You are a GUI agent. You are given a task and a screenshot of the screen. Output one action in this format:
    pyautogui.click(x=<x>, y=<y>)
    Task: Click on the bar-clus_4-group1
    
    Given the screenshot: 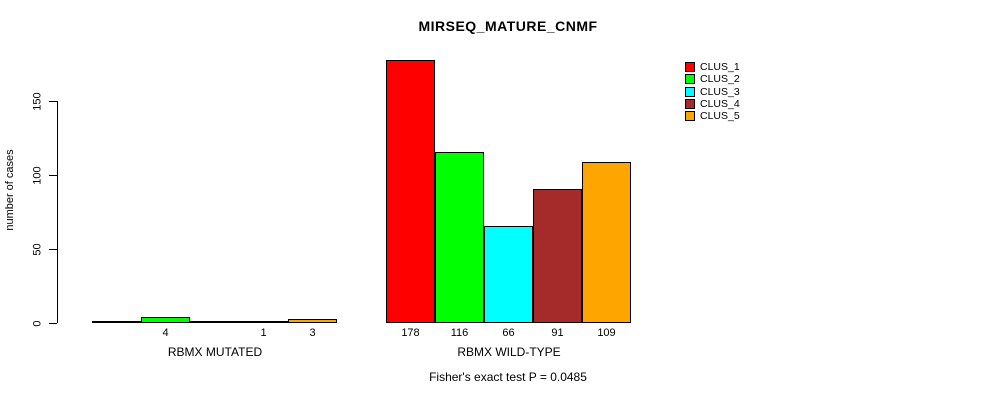 What is the action you would take?
    pyautogui.click(x=263, y=322)
    